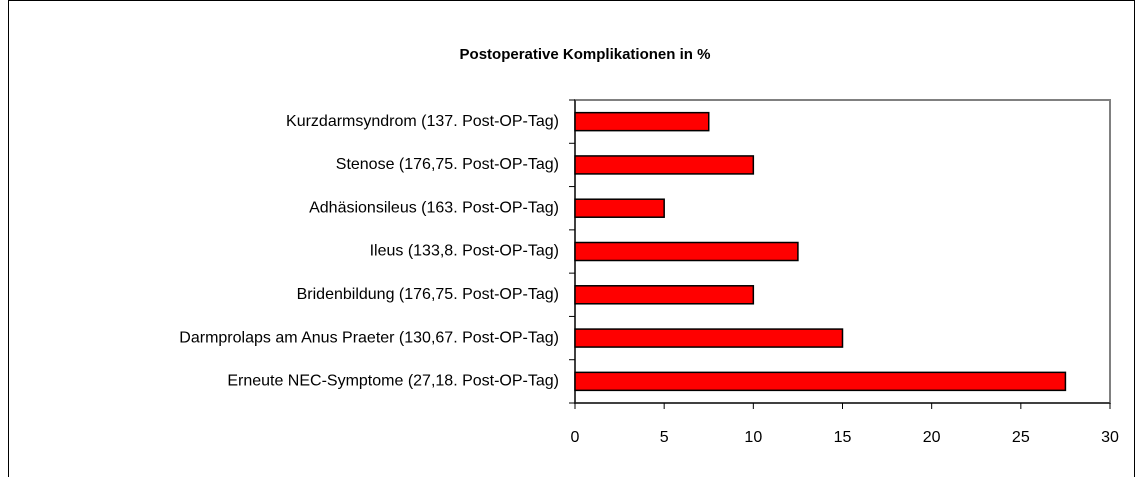 The height and width of the screenshot is (477, 1142). What do you see at coordinates (753, 437) in the screenshot?
I see `x-tick-label: 10` at bounding box center [753, 437].